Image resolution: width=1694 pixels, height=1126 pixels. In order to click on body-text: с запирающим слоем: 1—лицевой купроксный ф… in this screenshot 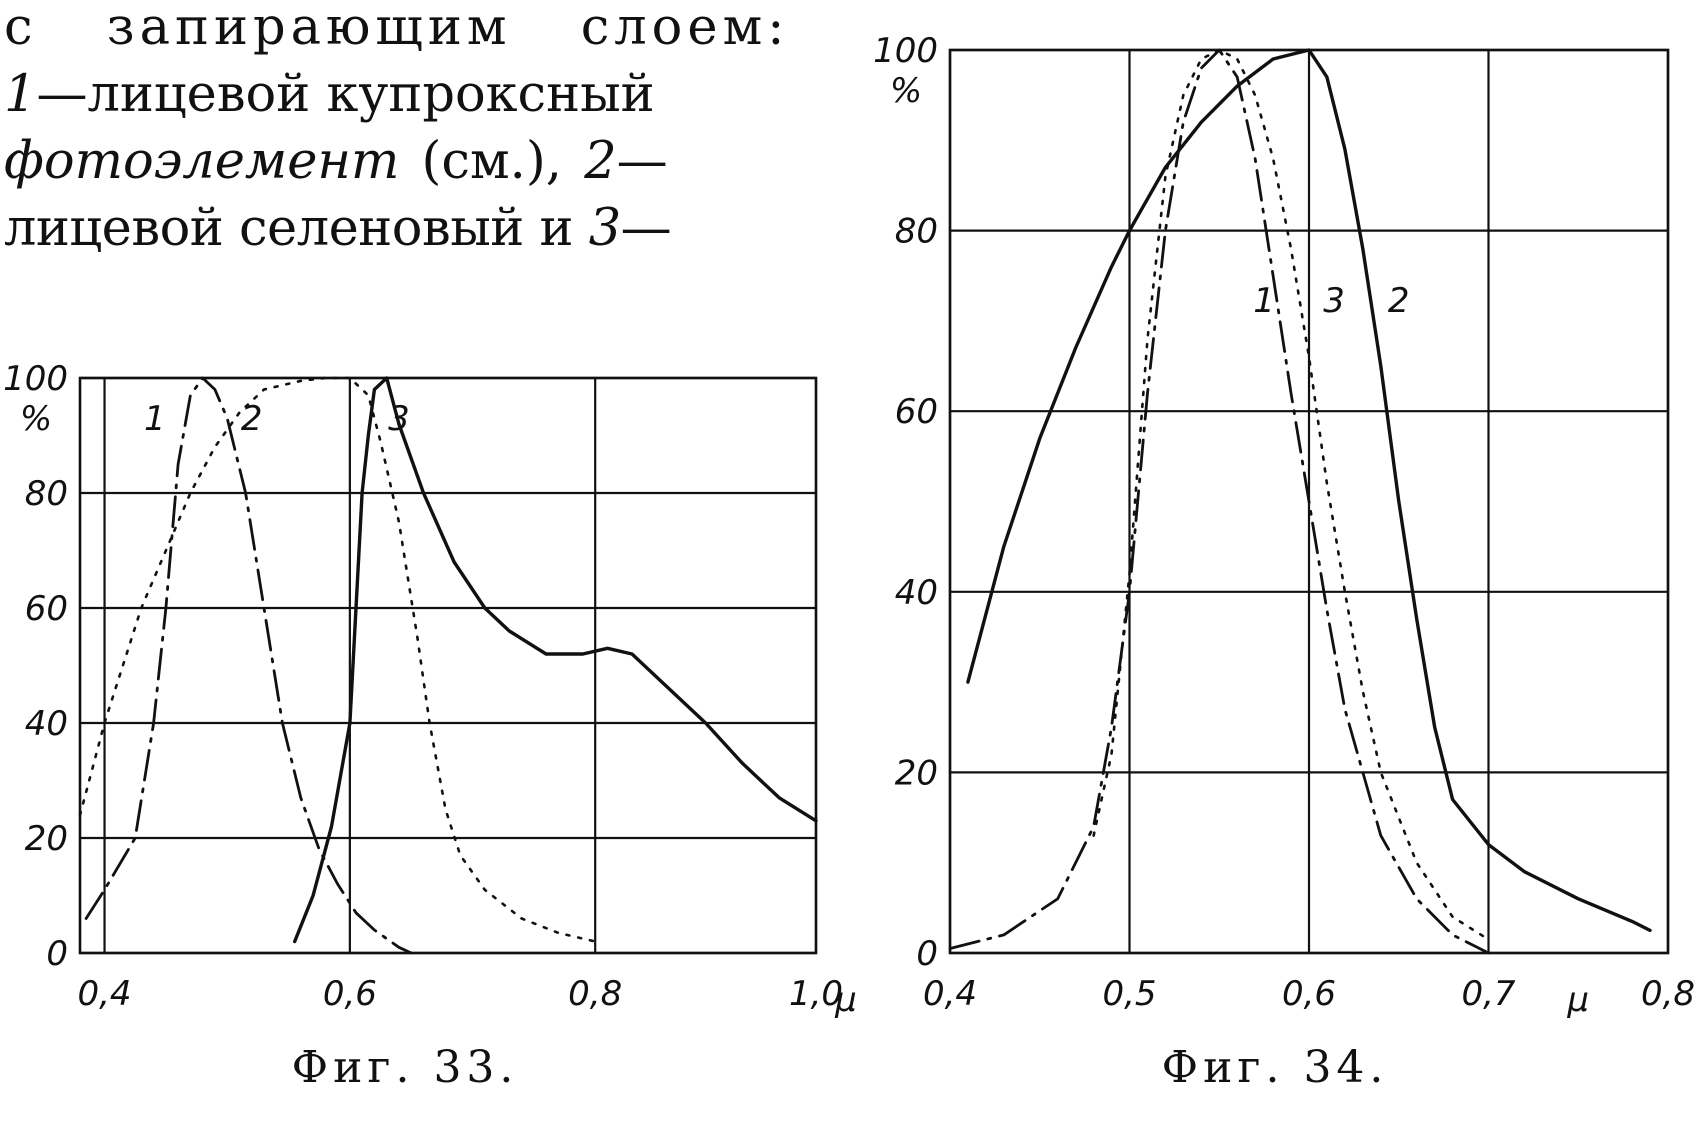, I will do `click(424, 131)`.